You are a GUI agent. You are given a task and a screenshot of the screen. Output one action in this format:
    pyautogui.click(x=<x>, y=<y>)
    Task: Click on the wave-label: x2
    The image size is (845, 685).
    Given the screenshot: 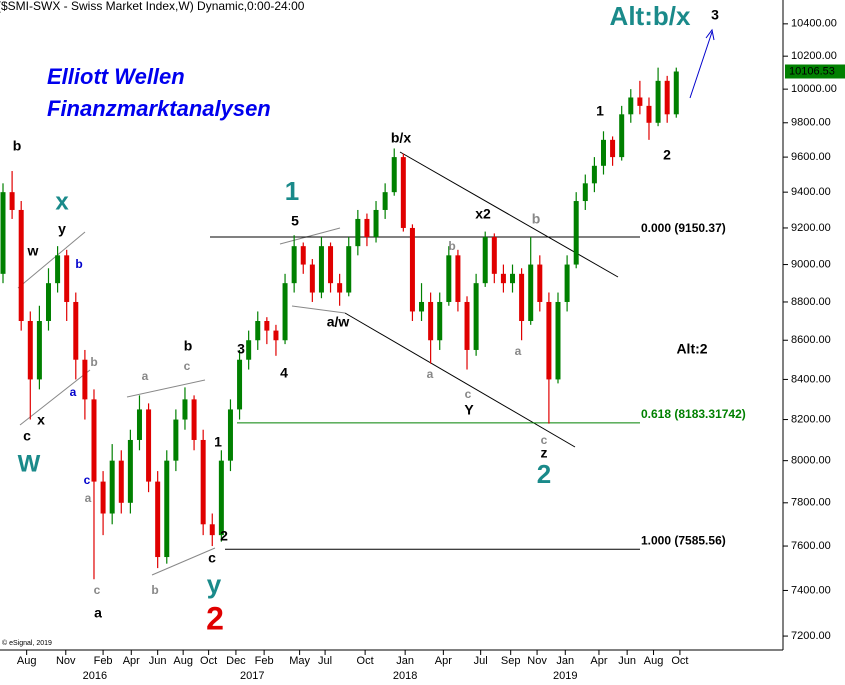 What is the action you would take?
    pyautogui.click(x=483, y=214)
    